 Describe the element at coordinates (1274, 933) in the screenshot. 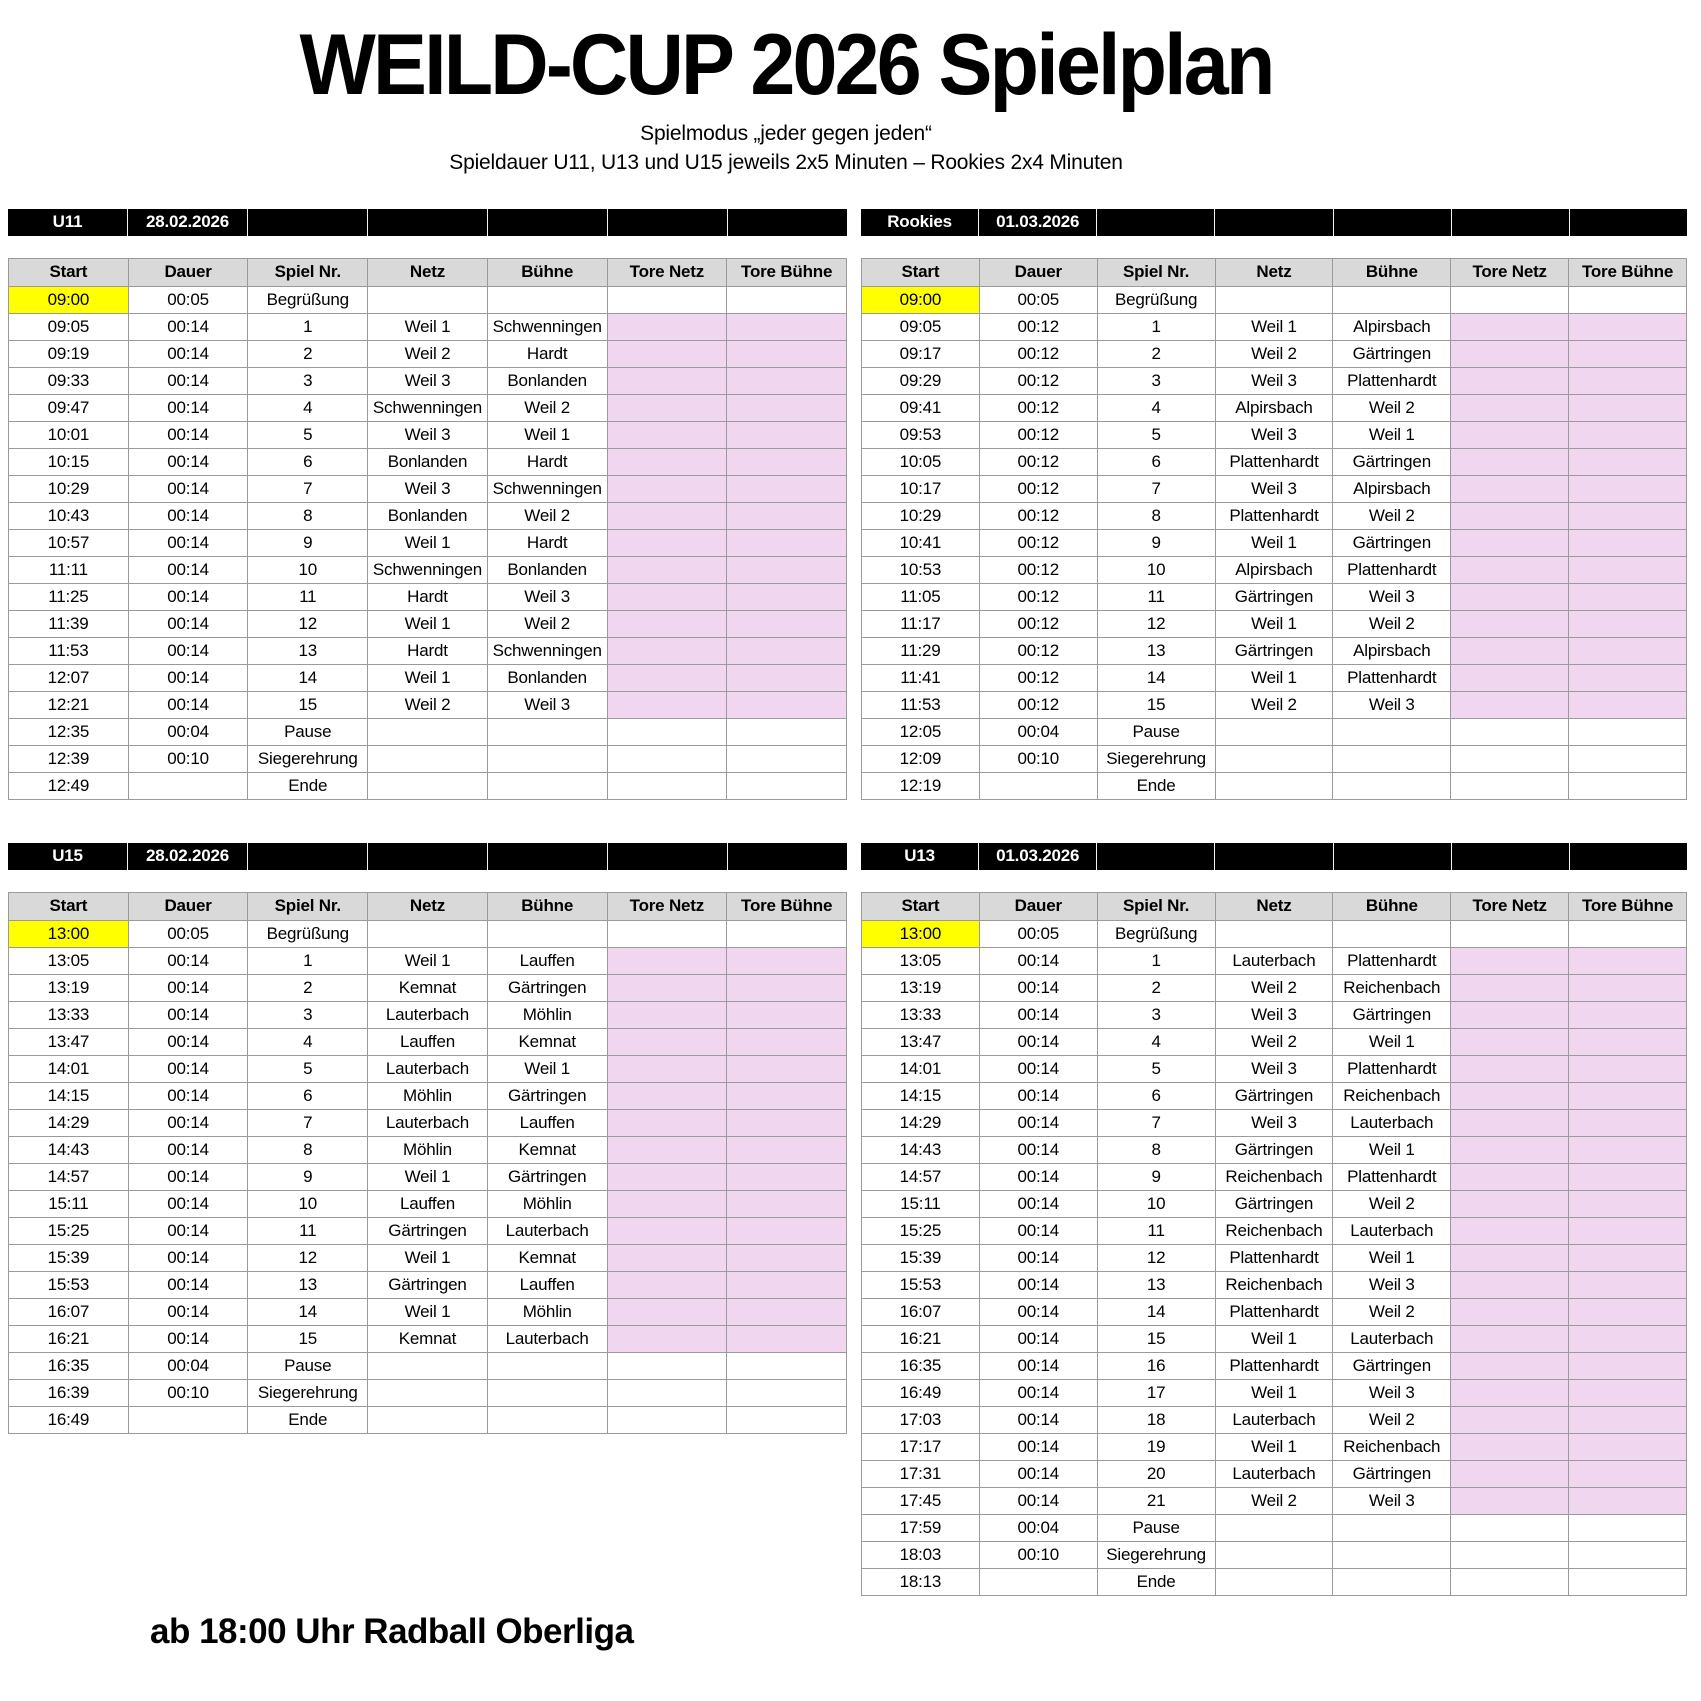

I see `table-row: 13:00 00:05 Begrüßung` at that location.